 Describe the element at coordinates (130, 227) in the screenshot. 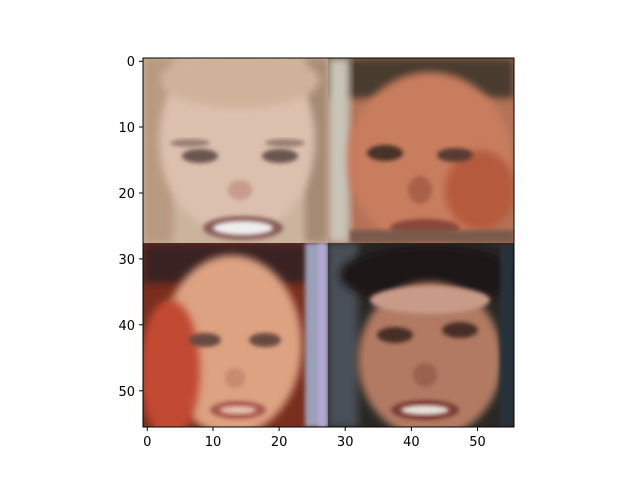

I see `y-axis: 0 10 20 30 40 50` at that location.